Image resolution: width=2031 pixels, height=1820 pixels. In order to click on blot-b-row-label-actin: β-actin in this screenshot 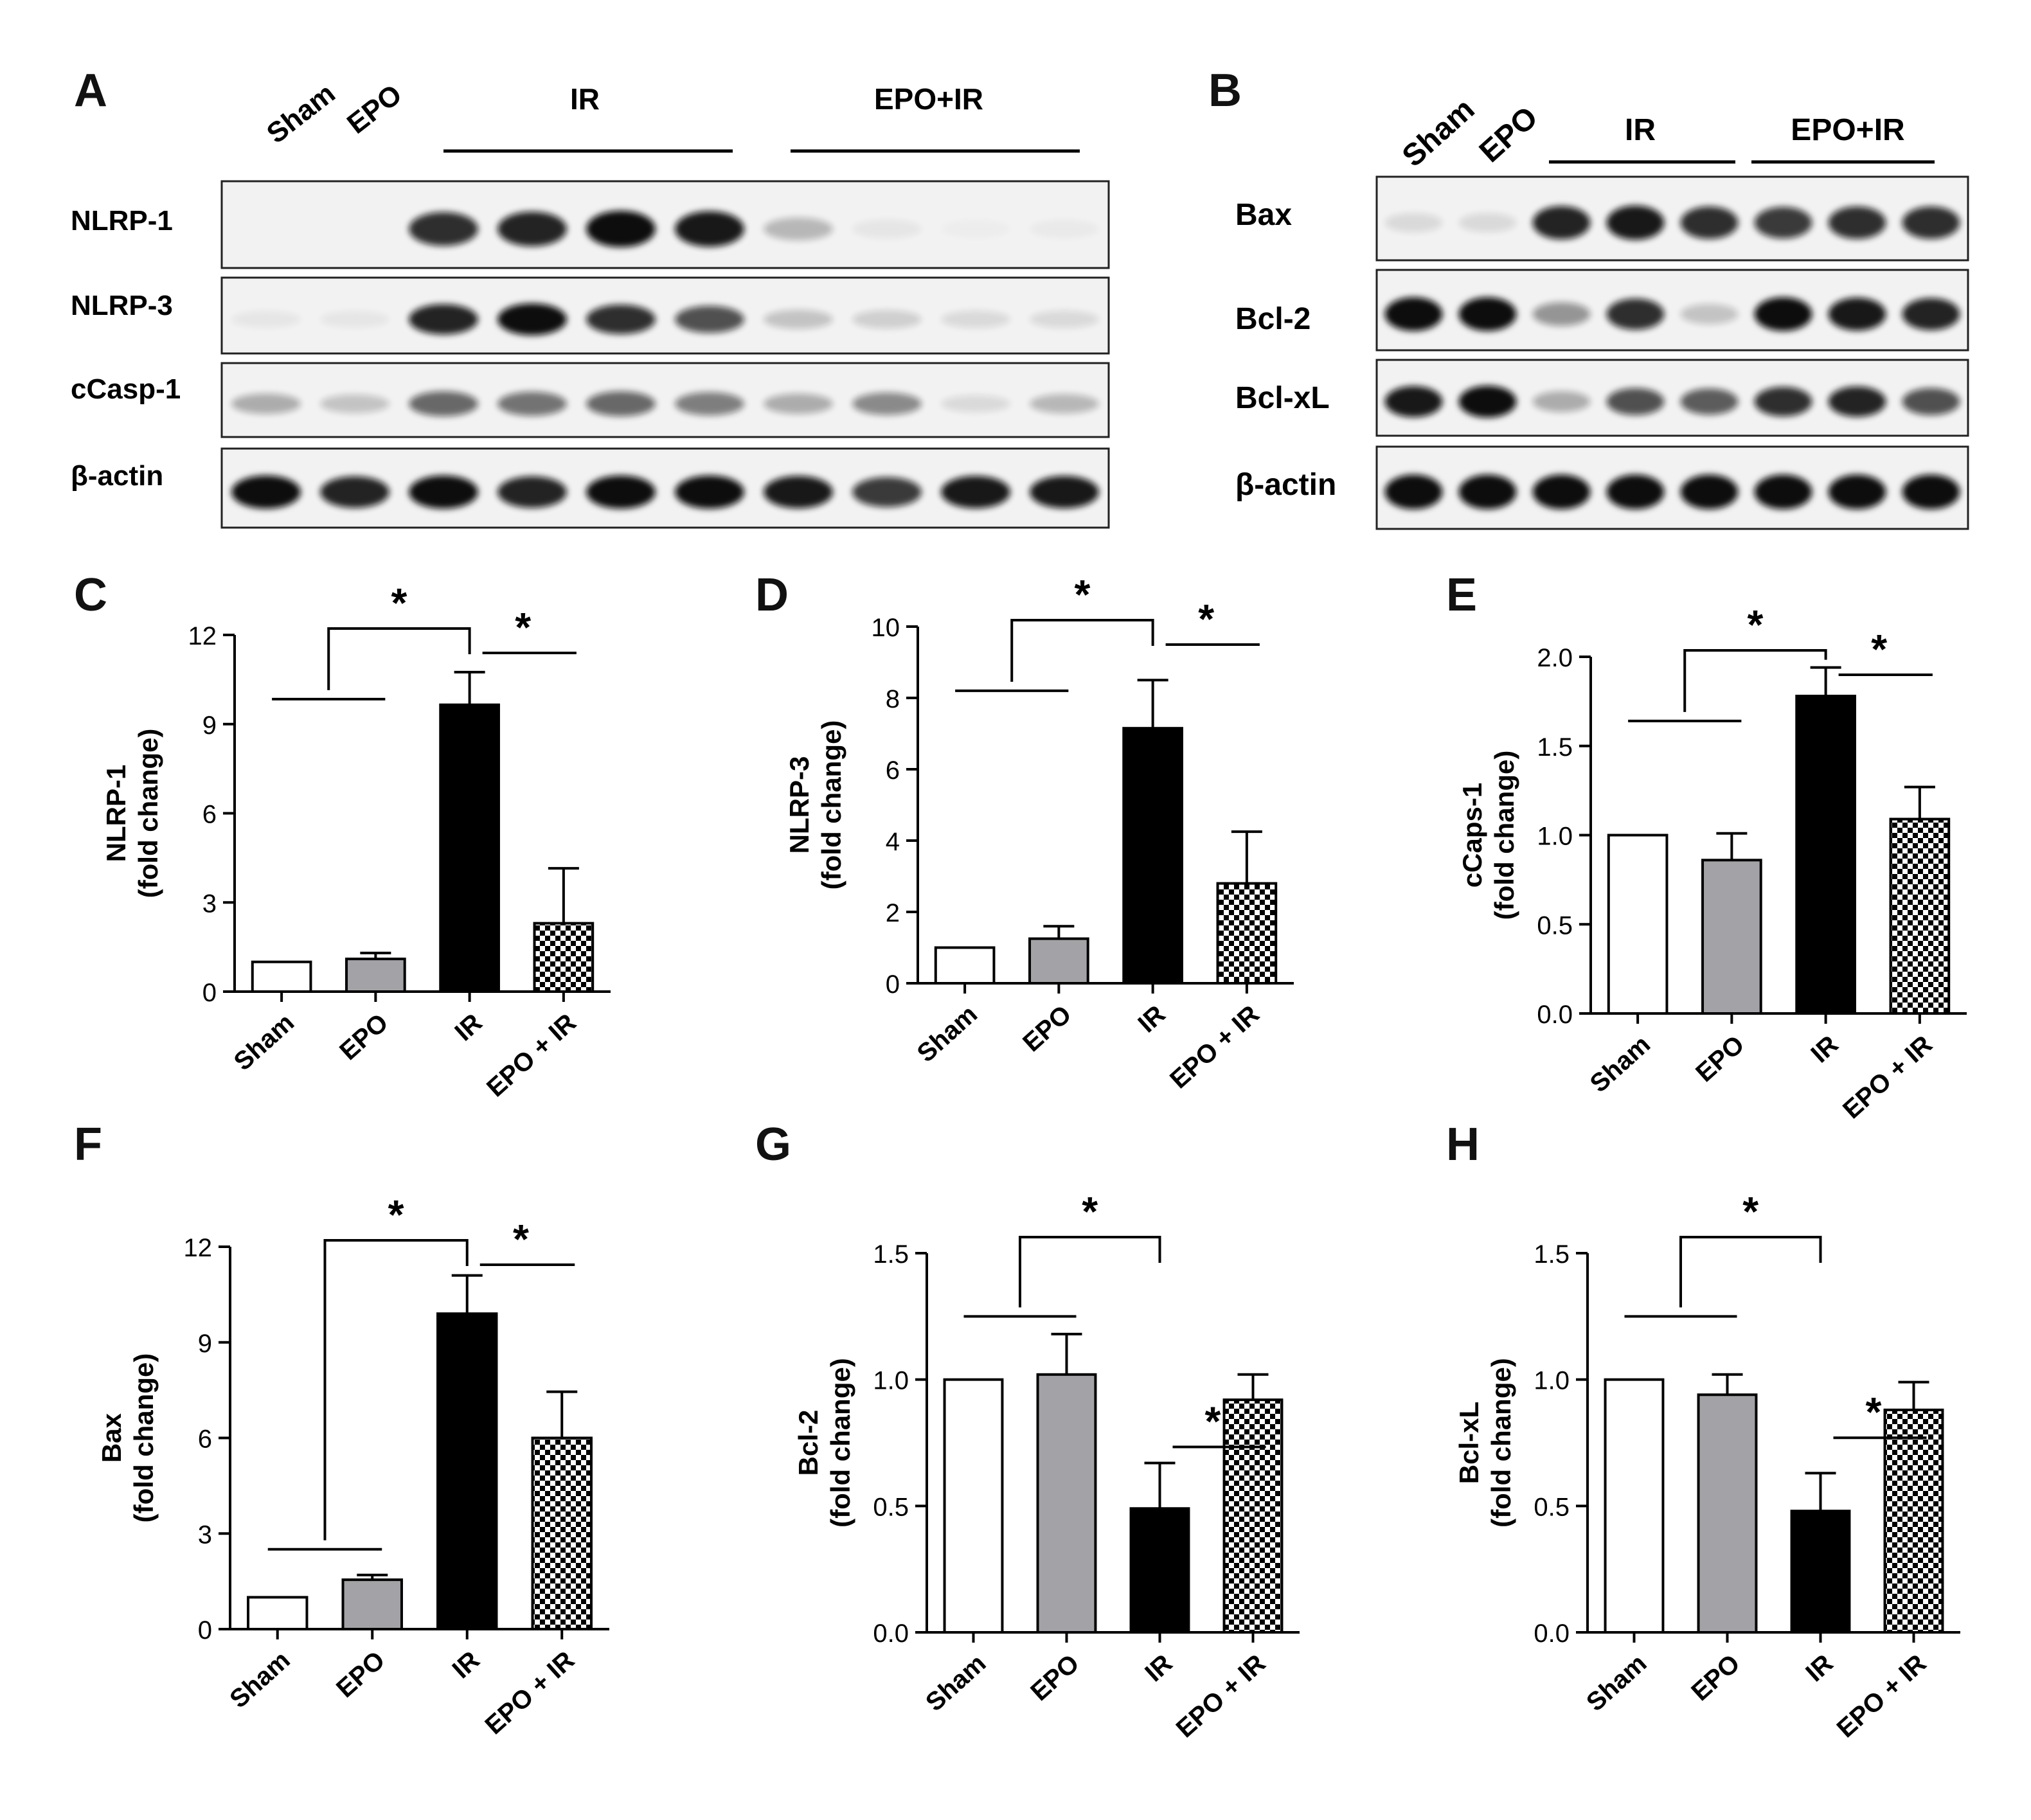, I will do `click(1285, 485)`.